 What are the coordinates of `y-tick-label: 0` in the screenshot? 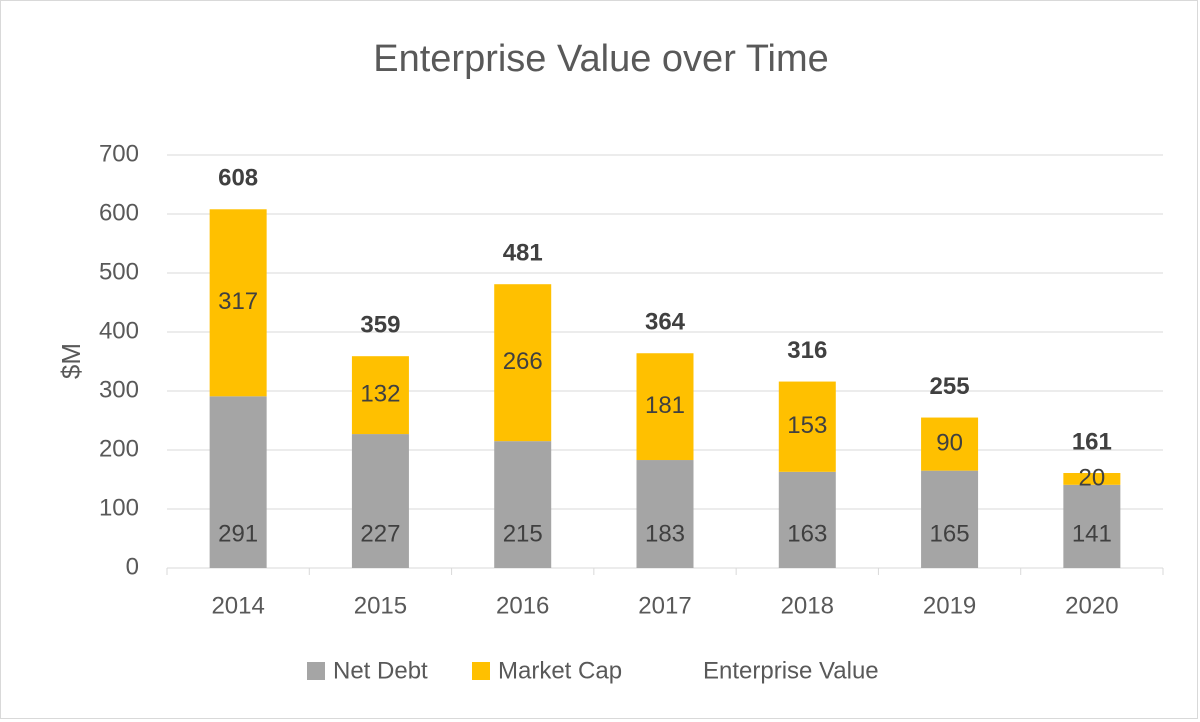 It's located at (132, 566).